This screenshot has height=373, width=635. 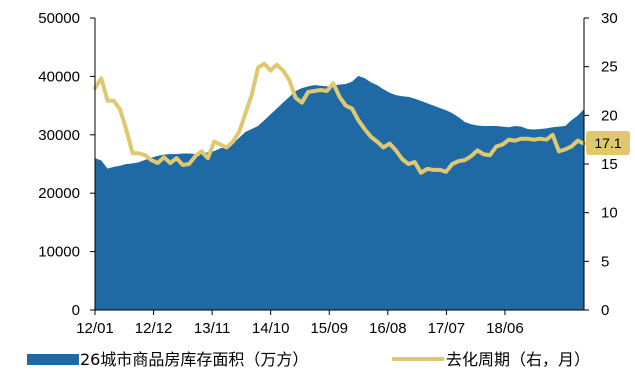 What do you see at coordinates (609, 67) in the screenshot?
I see `right-tick-label: 25` at bounding box center [609, 67].